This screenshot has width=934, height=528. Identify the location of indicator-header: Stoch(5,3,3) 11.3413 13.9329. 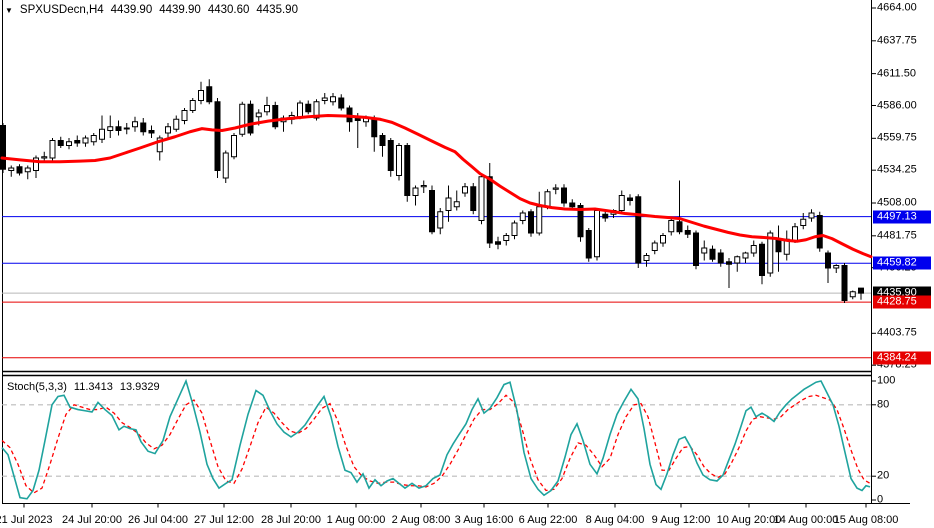
(83, 387).